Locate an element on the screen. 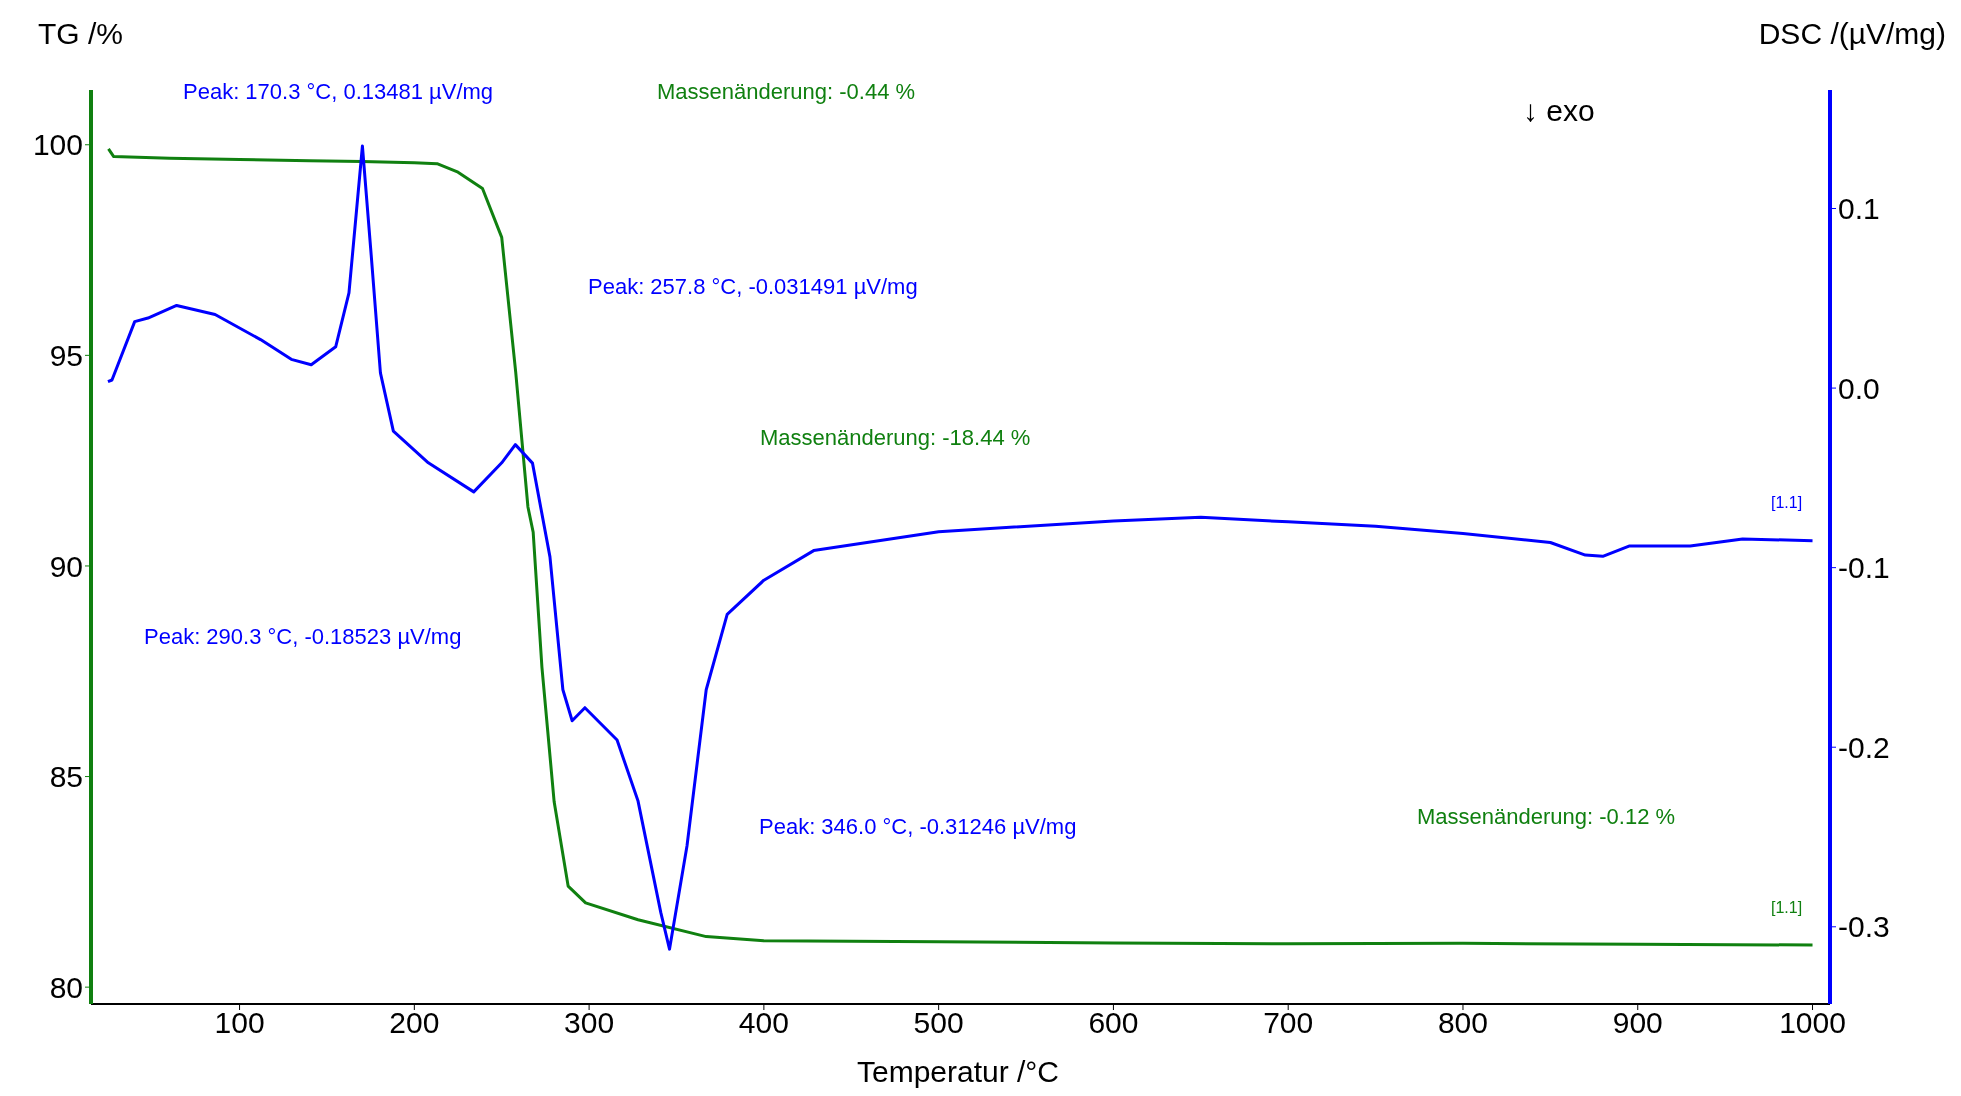  annotation: Peak: 346.0 °C, -0.31246 µV/mg is located at coordinates (918, 826).